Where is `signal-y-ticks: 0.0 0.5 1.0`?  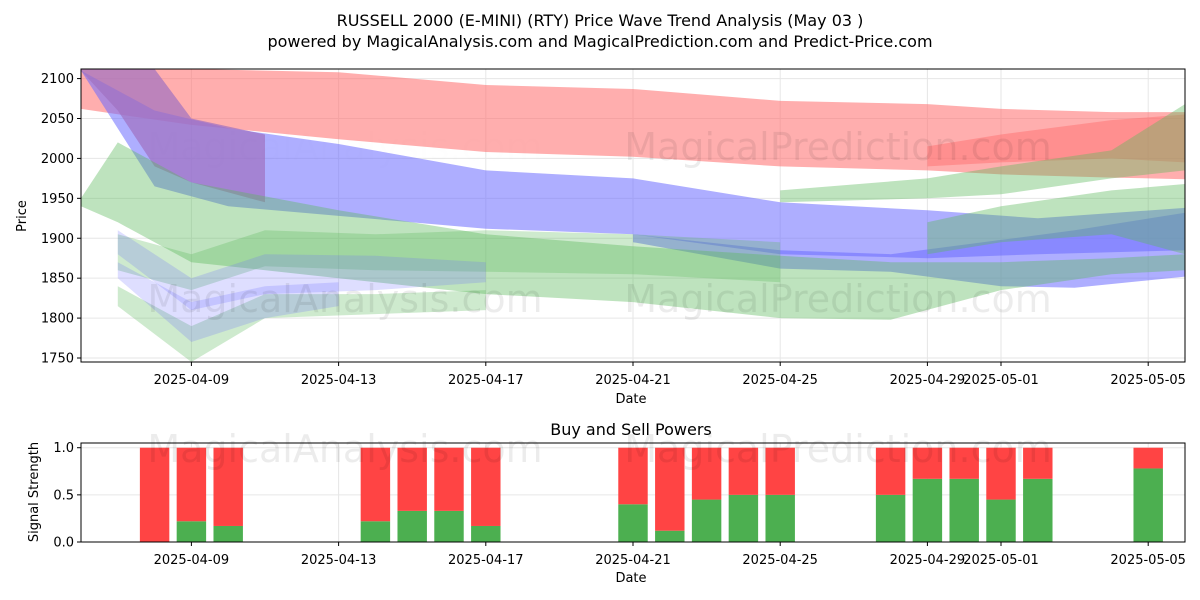 signal-y-ticks: 0.0 0.5 1.0 is located at coordinates (67, 496).